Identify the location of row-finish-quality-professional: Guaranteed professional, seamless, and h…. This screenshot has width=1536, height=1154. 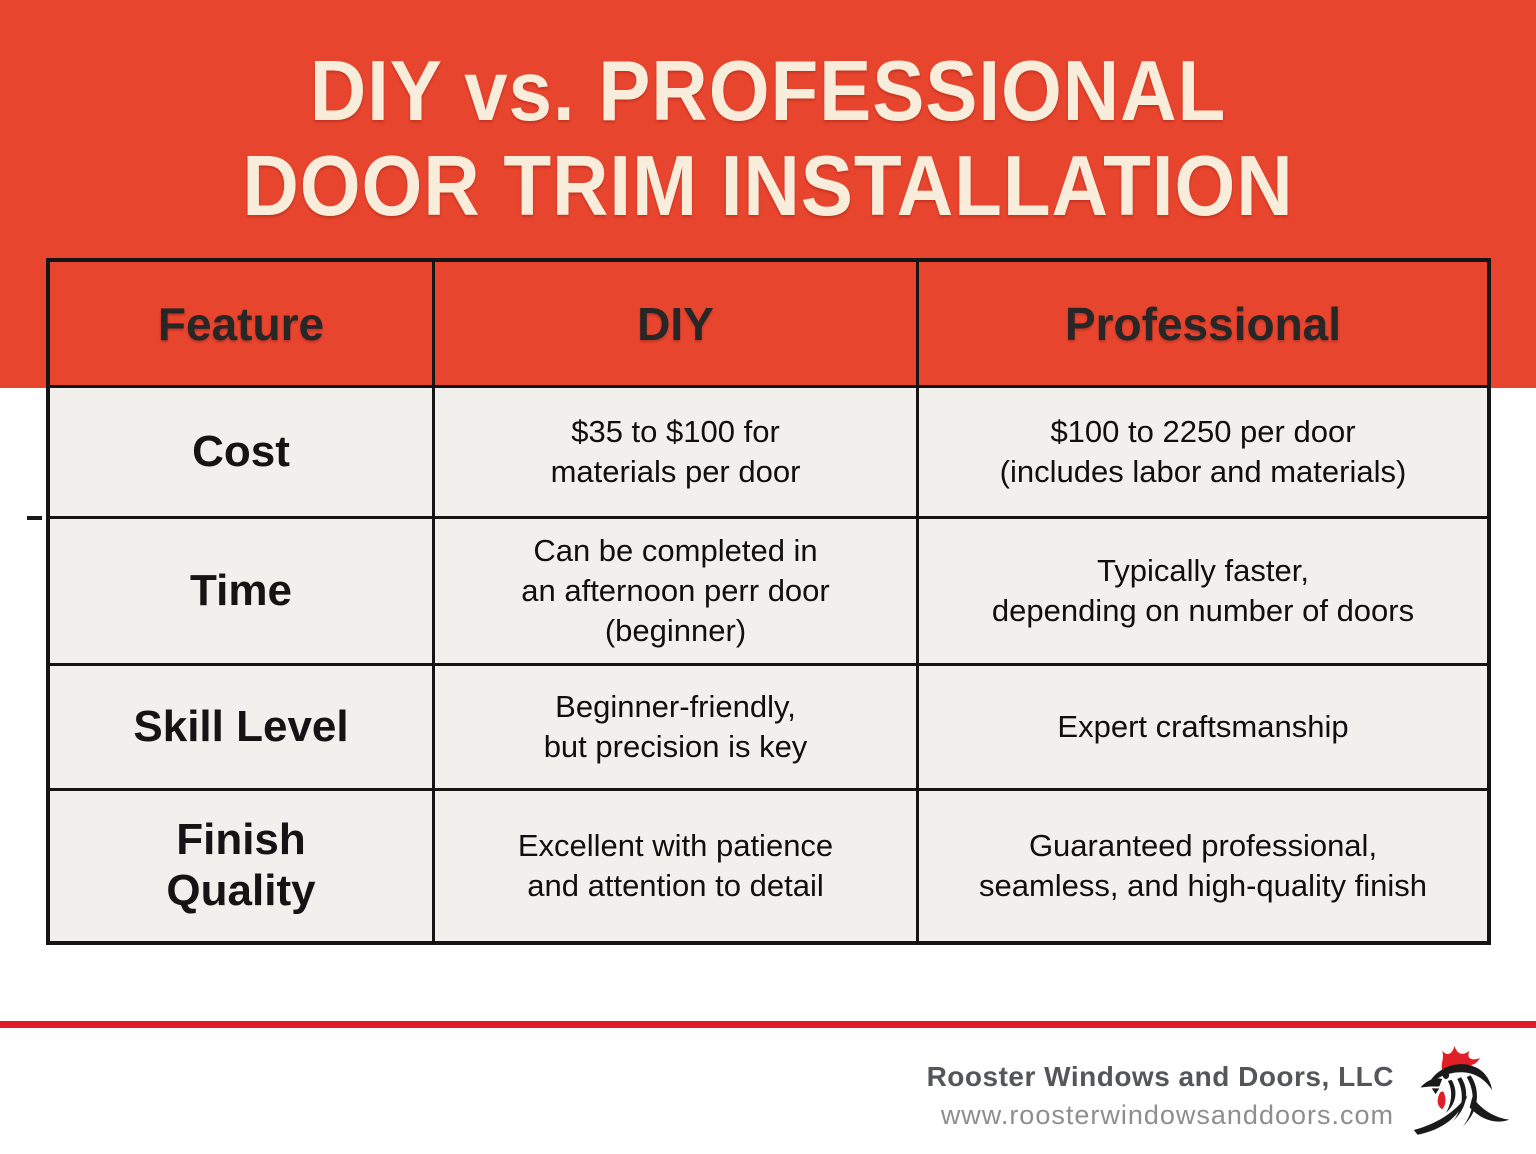
(1203, 866).